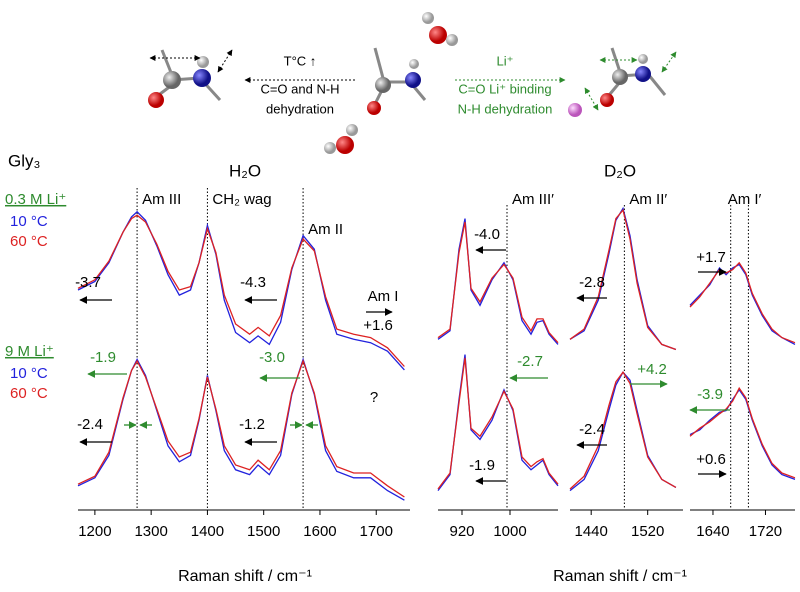 The image size is (800, 592). I want to click on annotation: -4.0, so click(487, 234).